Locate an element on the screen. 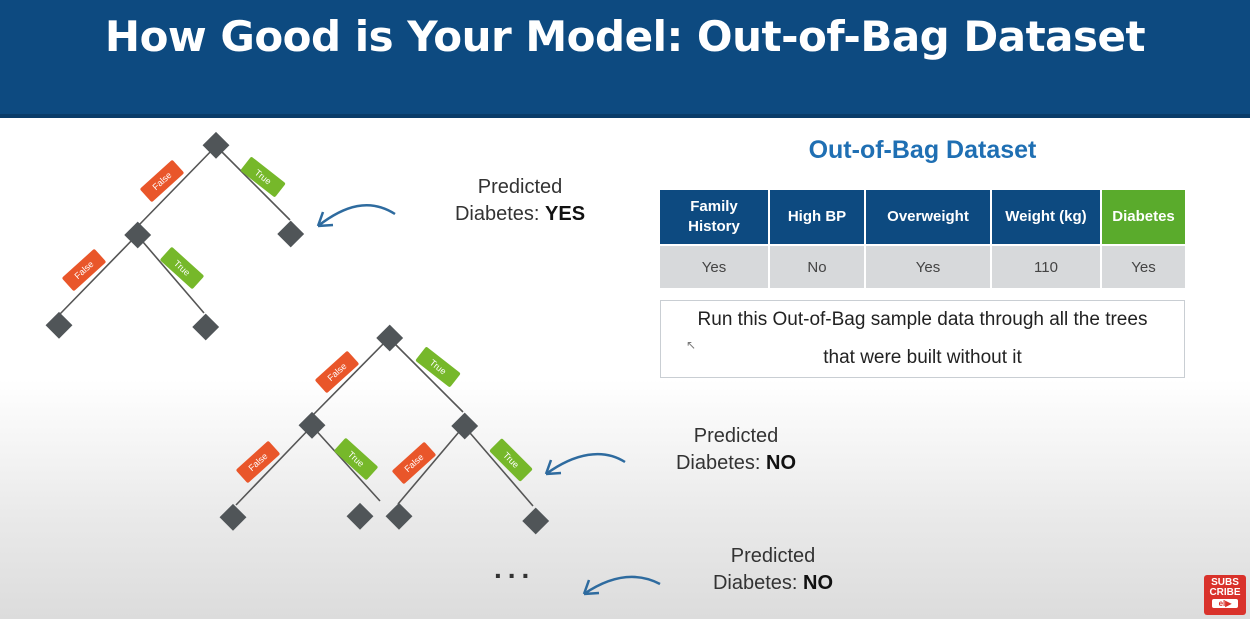  column-header: Family History is located at coordinates (715, 217).